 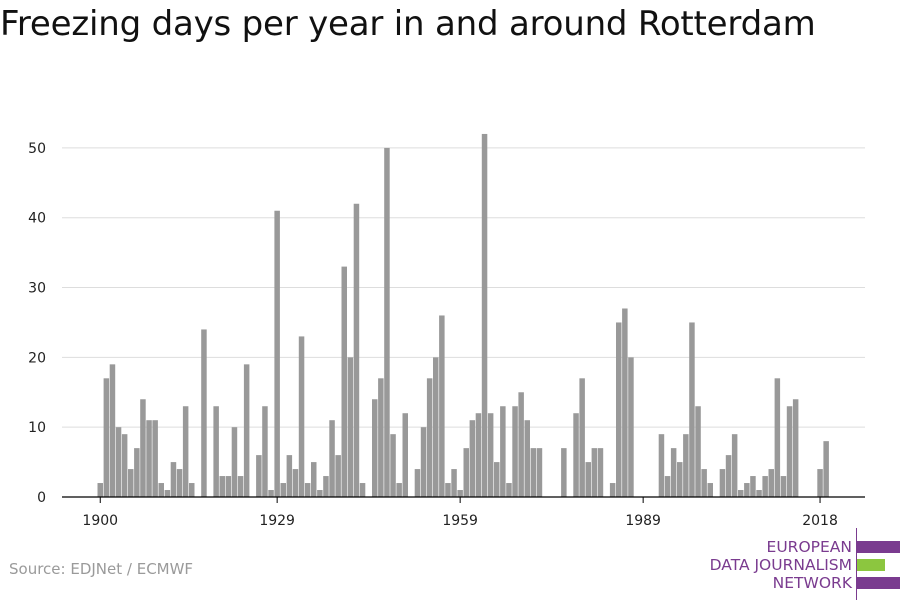 I want to click on y-tick-label: 20, so click(x=37, y=358).